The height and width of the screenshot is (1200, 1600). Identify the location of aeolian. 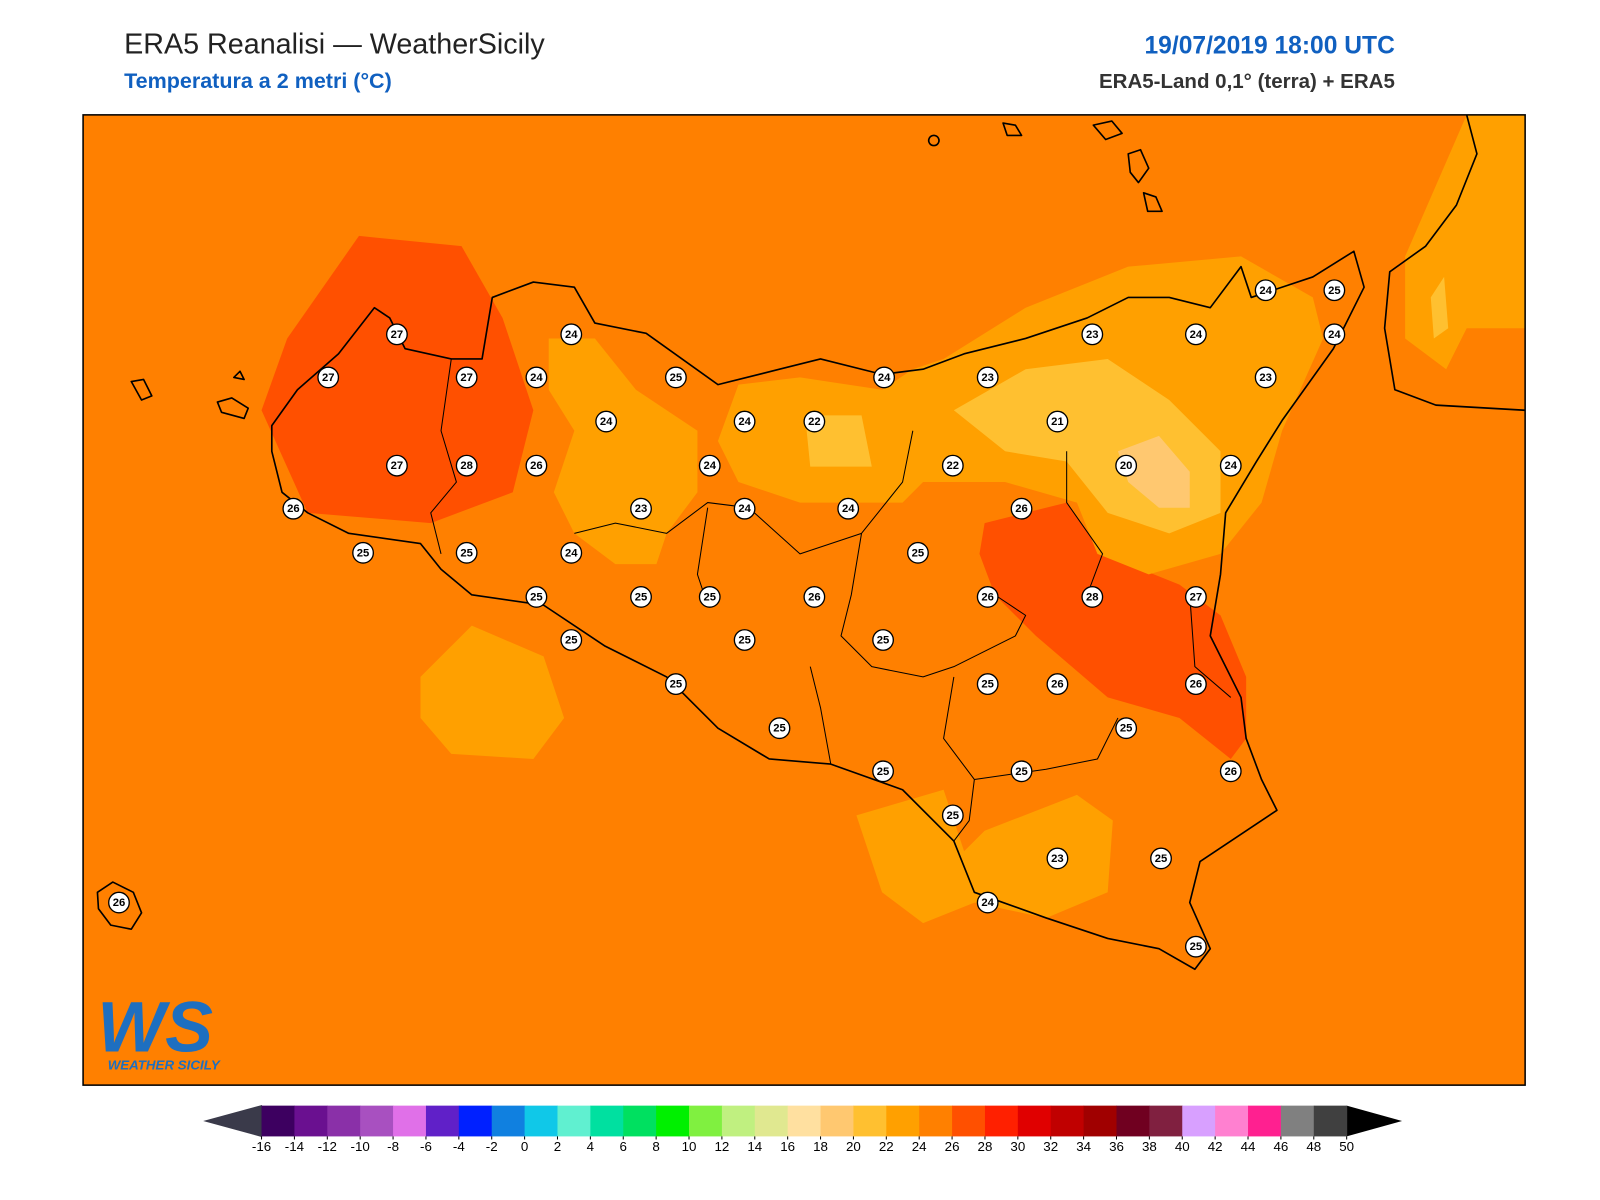
(1082, 166).